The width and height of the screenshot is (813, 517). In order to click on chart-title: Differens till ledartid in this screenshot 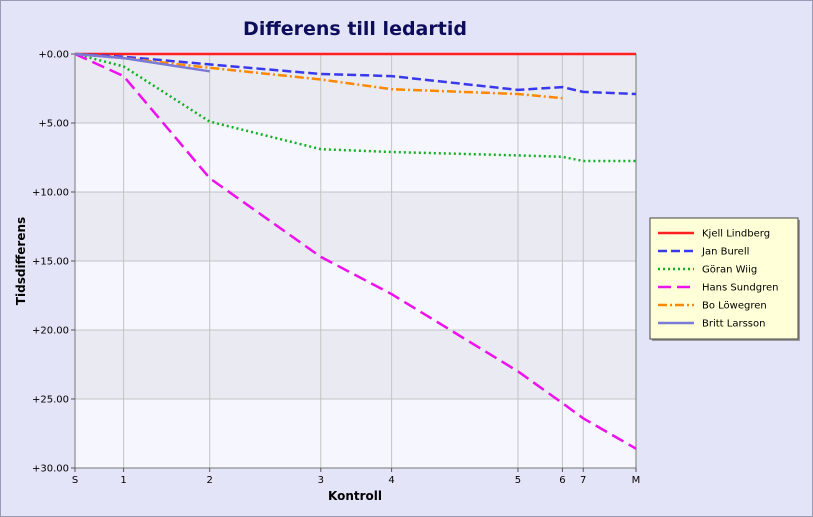, I will do `click(355, 29)`.